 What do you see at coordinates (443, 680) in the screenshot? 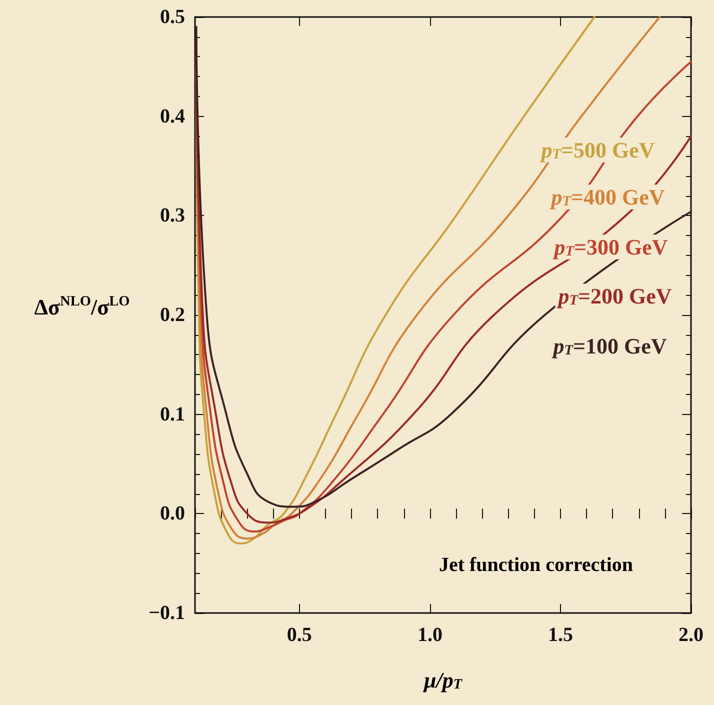
I see `x-axis-title: μ/pT` at bounding box center [443, 680].